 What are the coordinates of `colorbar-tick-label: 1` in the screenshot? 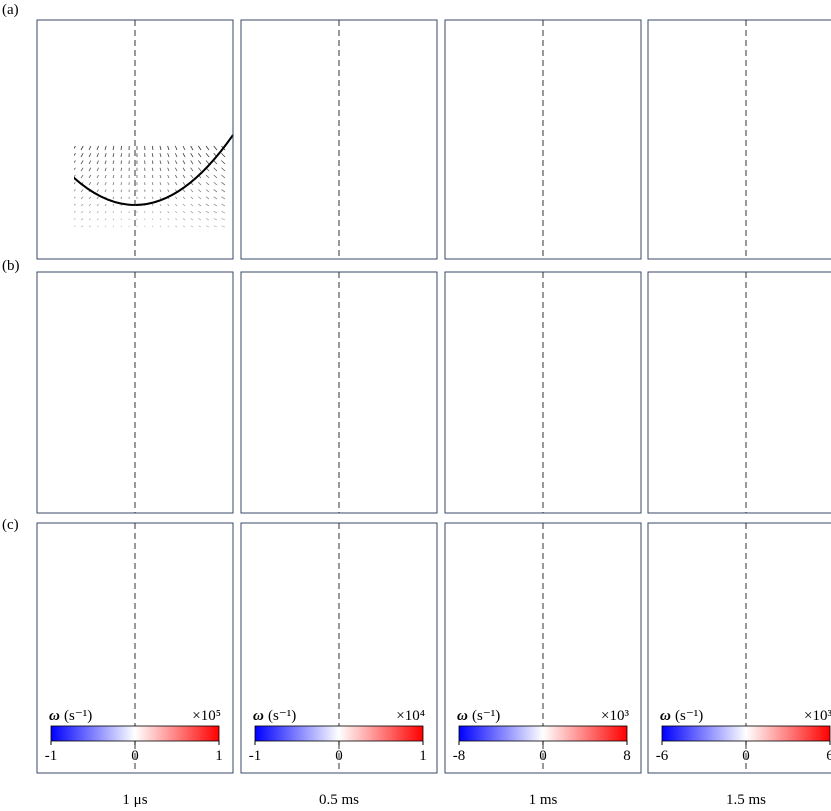 It's located at (423, 756).